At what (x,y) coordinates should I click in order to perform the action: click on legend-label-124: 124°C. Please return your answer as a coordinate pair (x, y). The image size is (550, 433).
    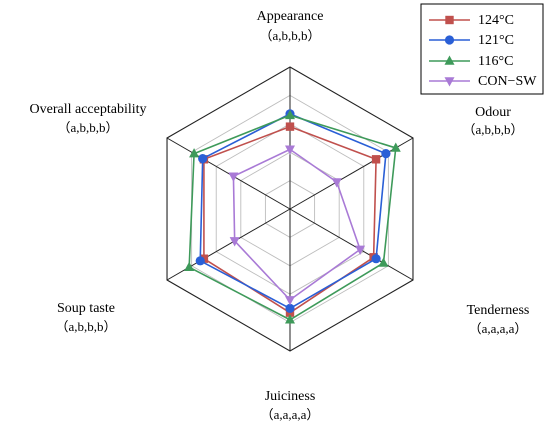
    Looking at the image, I should click on (496, 20).